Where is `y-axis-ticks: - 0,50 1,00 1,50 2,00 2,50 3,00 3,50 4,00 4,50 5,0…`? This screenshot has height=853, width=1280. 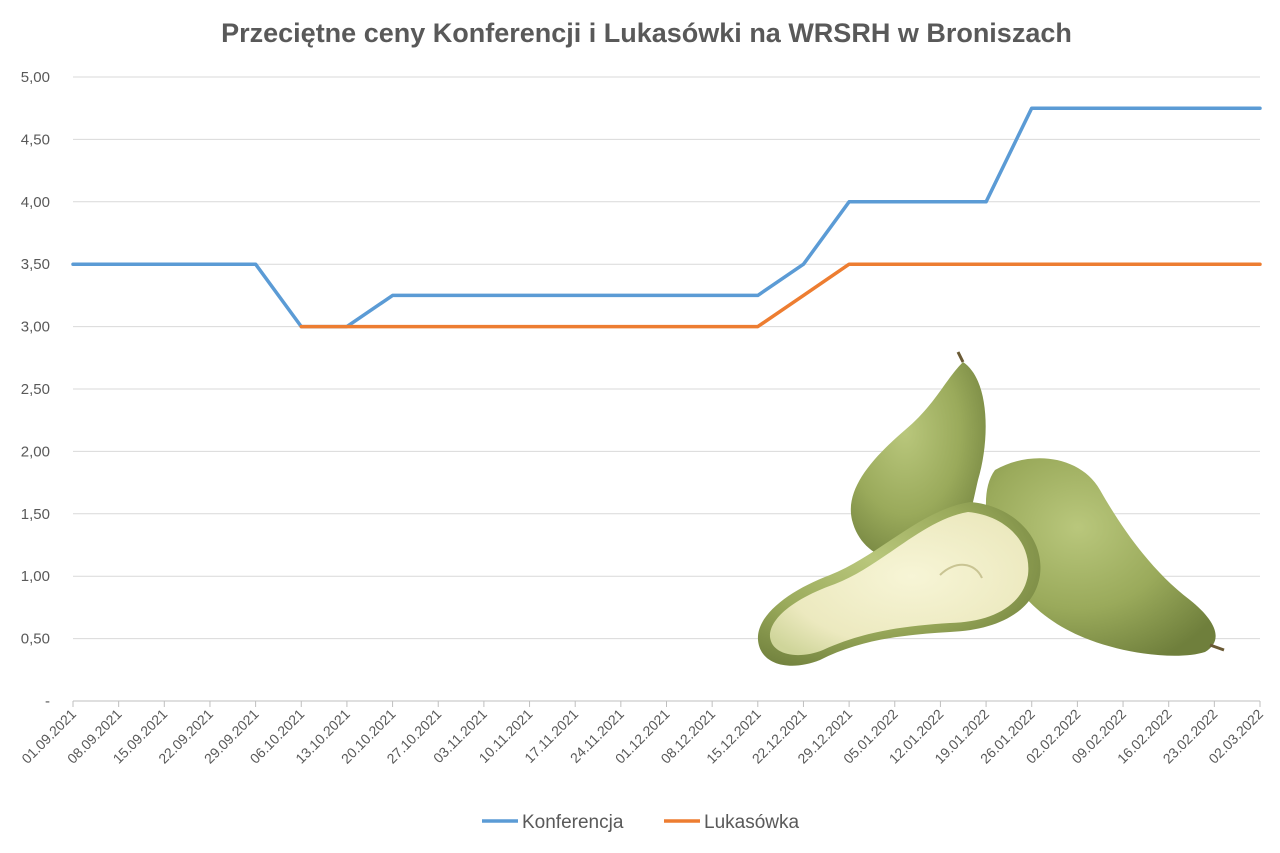
y-axis-ticks: - 0,50 1,00 1,50 2,00 2,50 3,00 3,50 4,00 4,50 5,0… is located at coordinates (35, 389).